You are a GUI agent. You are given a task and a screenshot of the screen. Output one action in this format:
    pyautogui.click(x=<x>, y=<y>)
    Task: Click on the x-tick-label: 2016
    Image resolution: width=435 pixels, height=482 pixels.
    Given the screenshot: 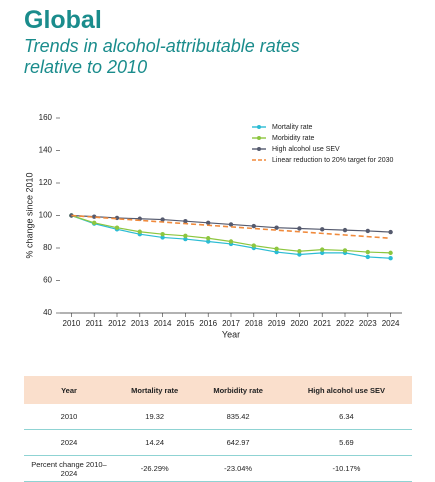 What is the action you would take?
    pyautogui.click(x=208, y=323)
    